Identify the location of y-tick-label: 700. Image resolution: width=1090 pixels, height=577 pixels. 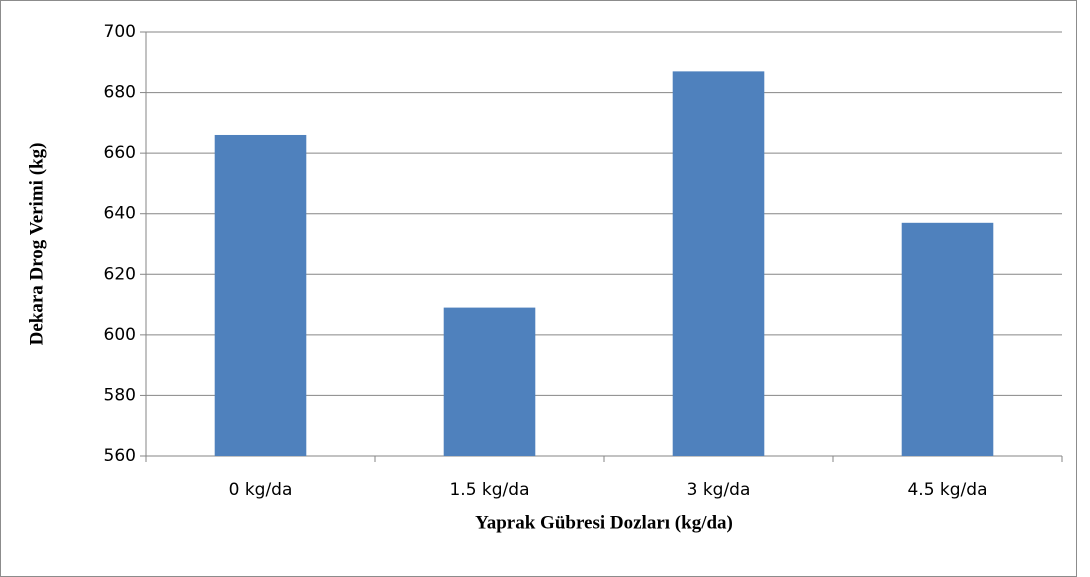
(120, 32).